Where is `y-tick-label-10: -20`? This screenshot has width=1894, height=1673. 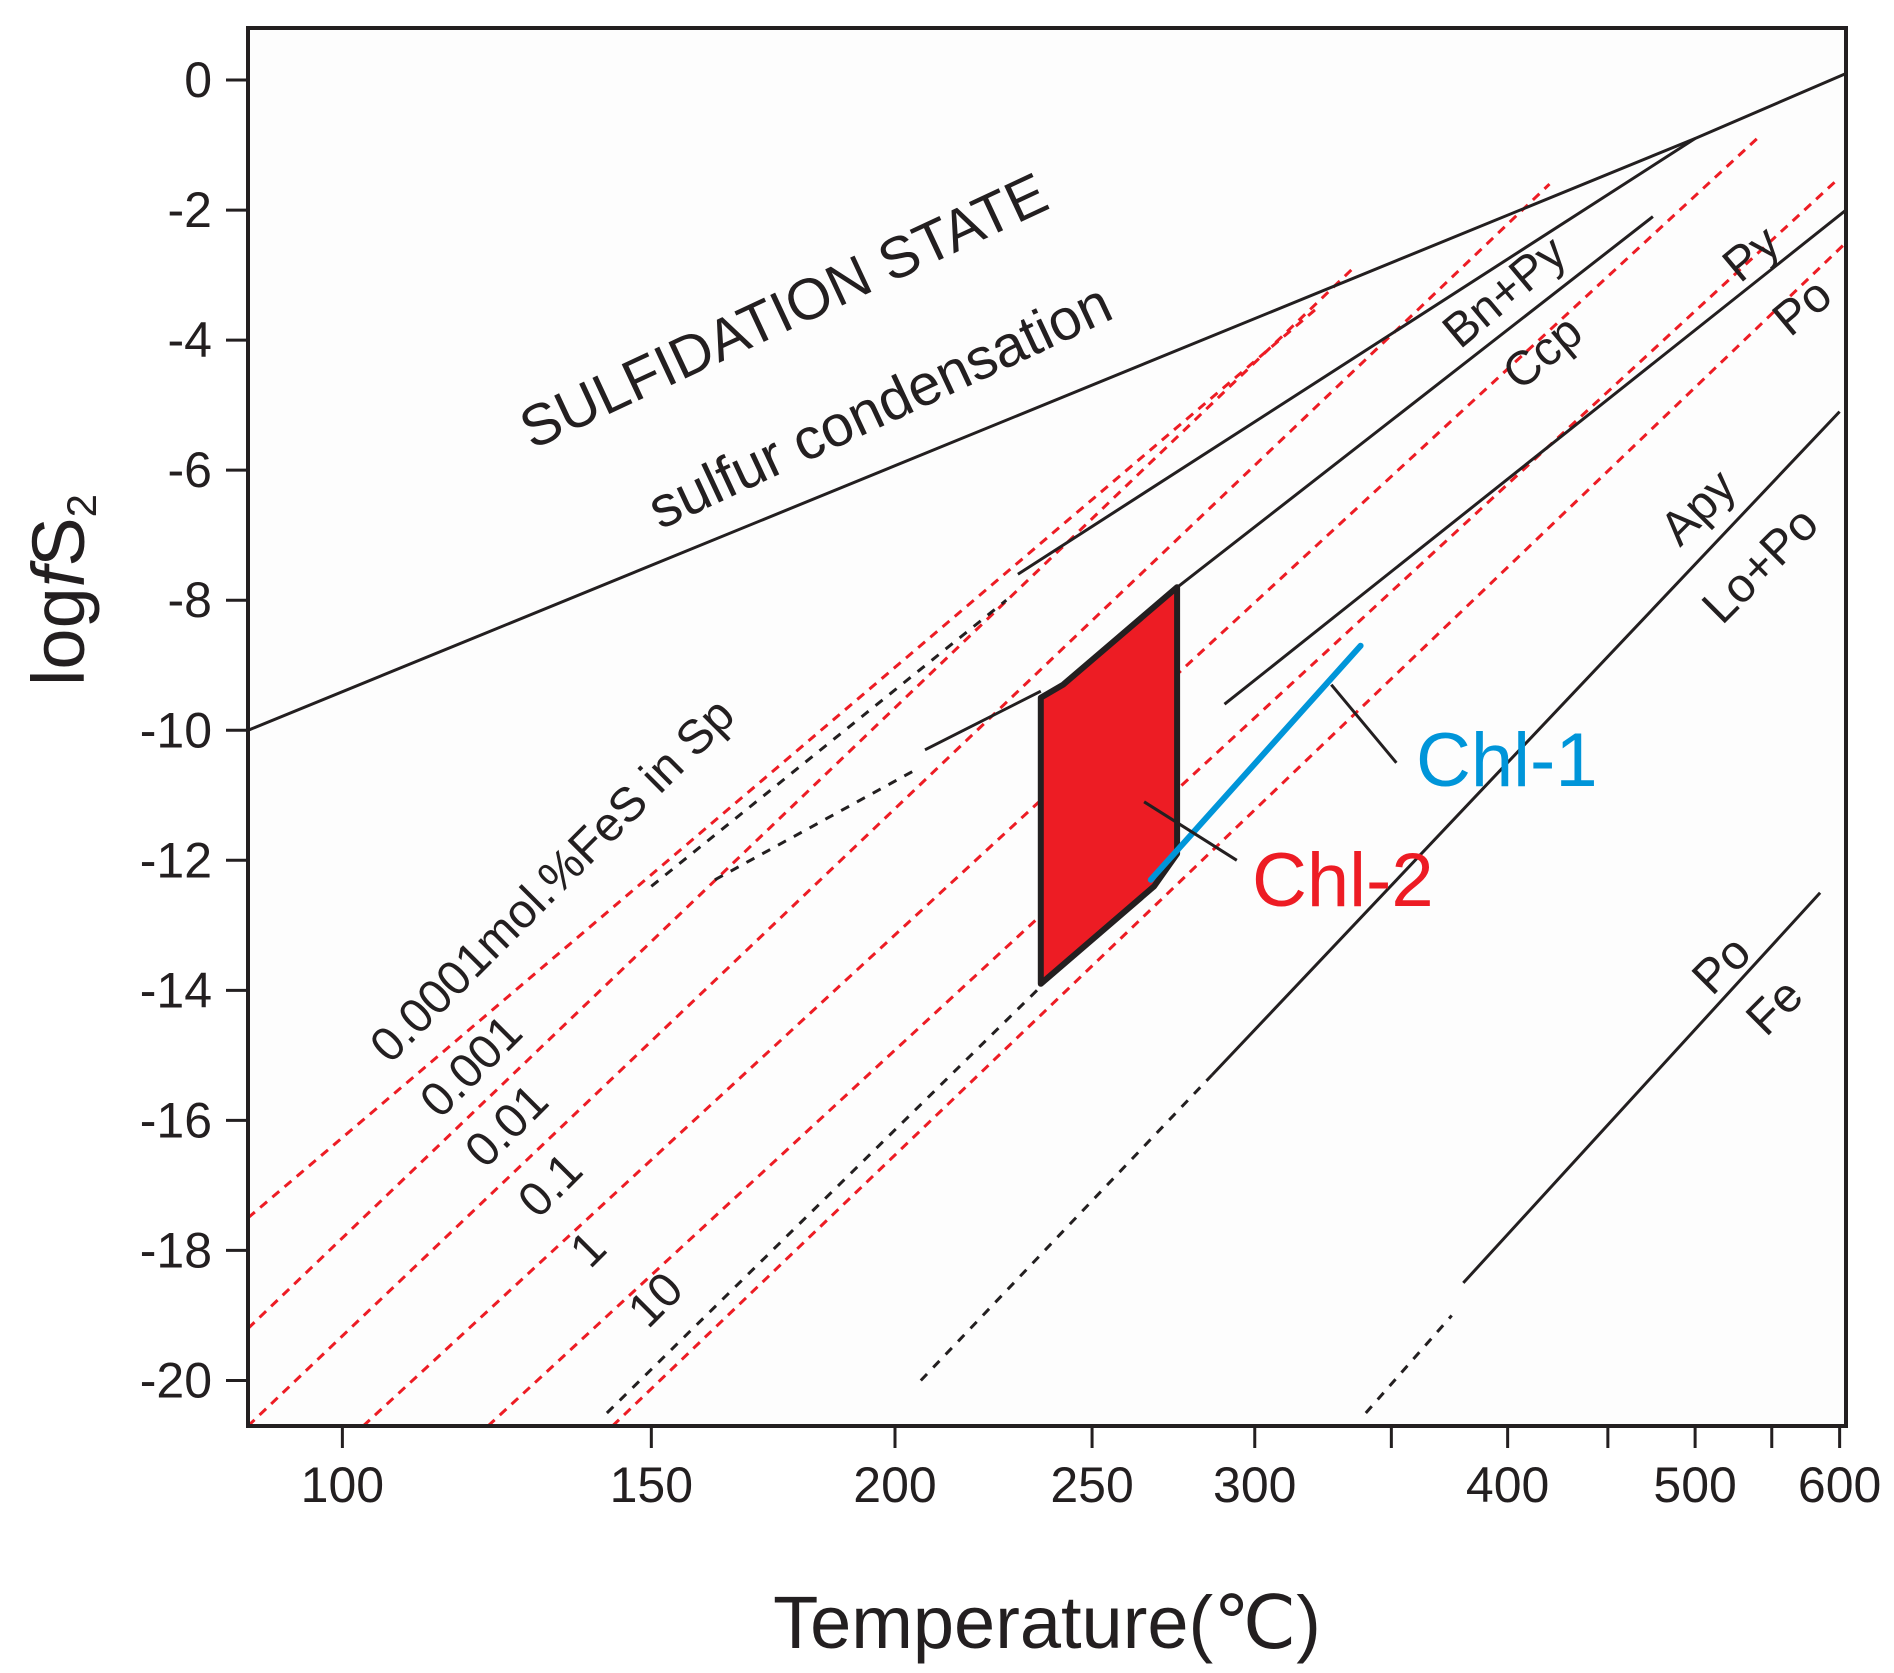 y-tick-label-10: -20 is located at coordinates (176, 1380).